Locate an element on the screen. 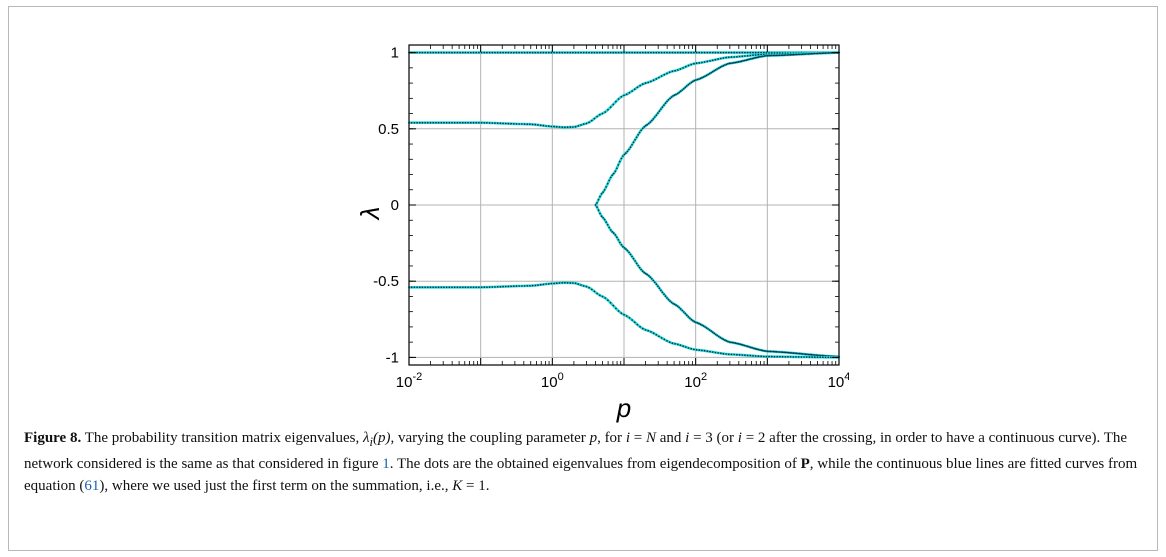 The width and height of the screenshot is (1166, 557). caption-p: p is located at coordinates (593, 438).